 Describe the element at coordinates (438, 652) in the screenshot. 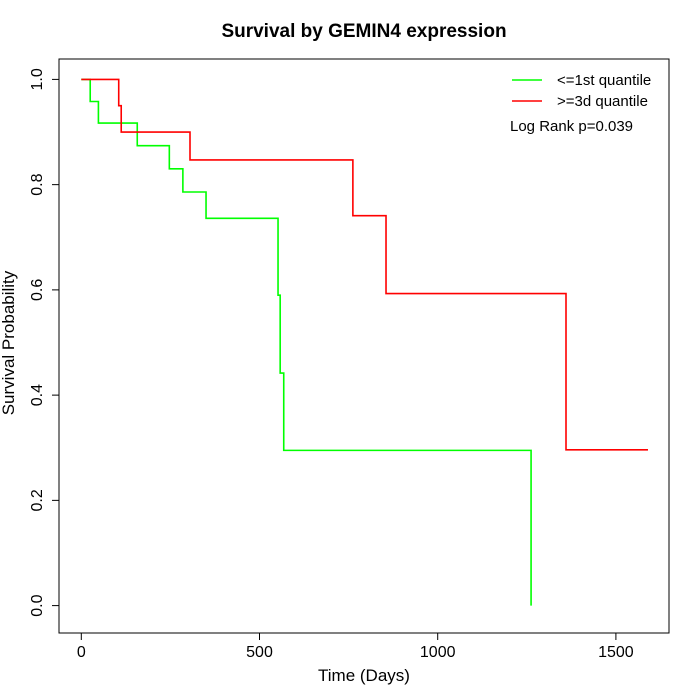

I see `x-tick-label: 1000` at that location.